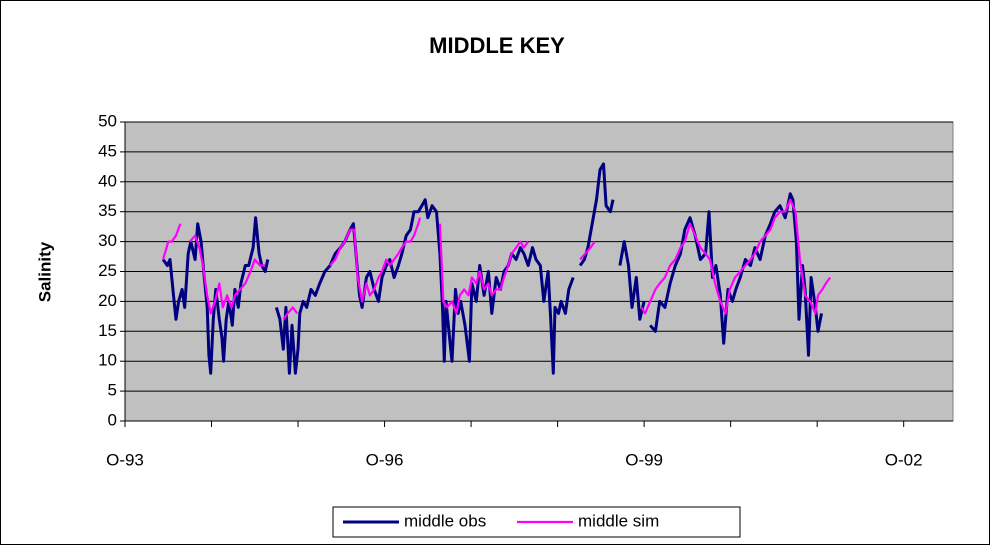 This screenshot has height=545, width=990. What do you see at coordinates (107, 360) in the screenshot?
I see `y-tick-label: 10` at bounding box center [107, 360].